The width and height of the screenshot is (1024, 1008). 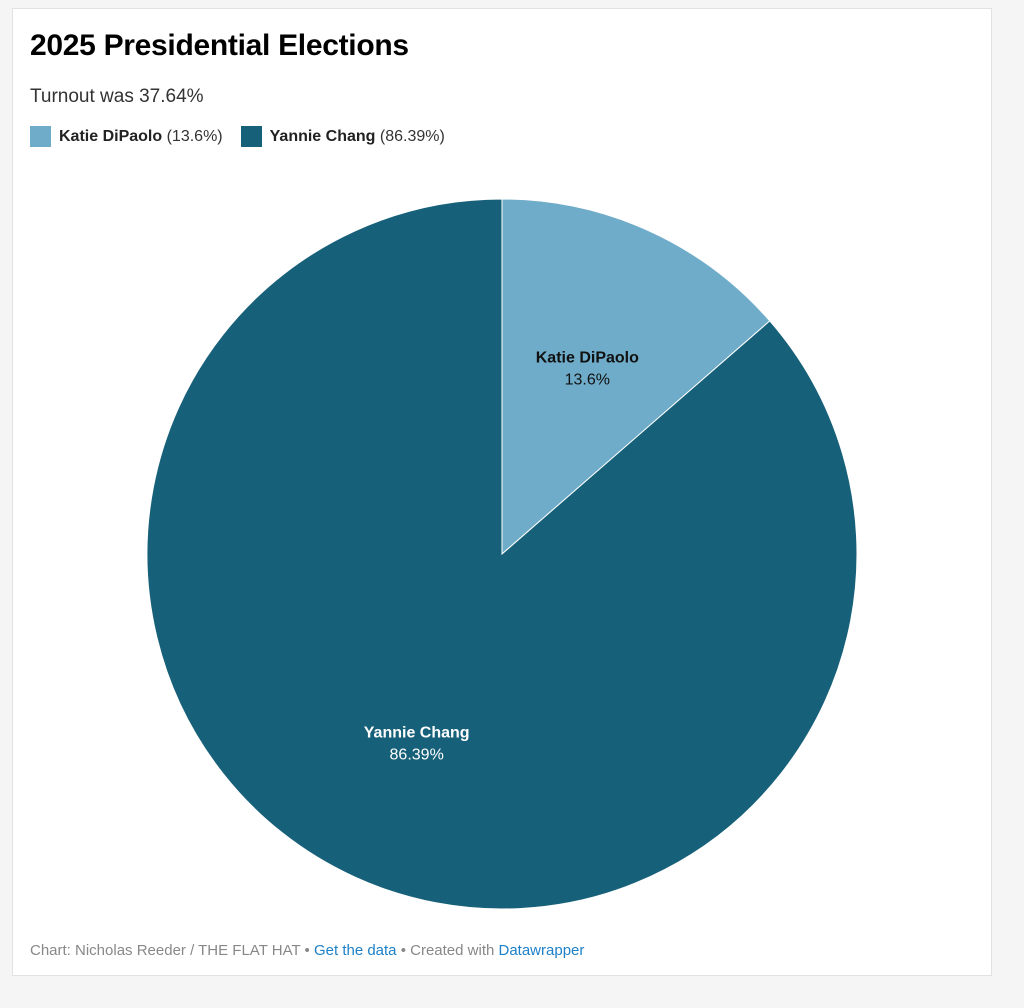 I want to click on legend-value: (13.6%), so click(x=194, y=136).